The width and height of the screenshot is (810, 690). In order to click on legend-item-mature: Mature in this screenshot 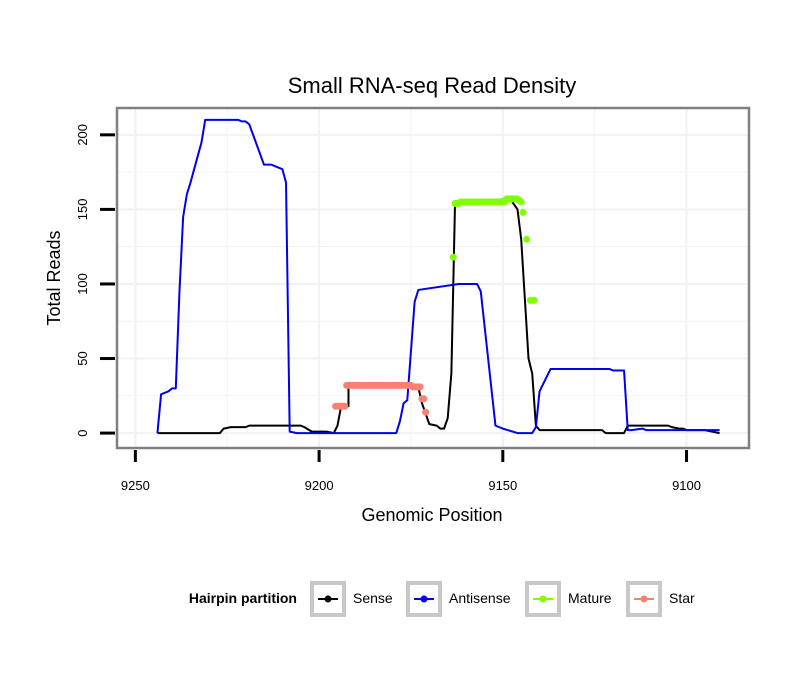, I will do `click(568, 599)`.